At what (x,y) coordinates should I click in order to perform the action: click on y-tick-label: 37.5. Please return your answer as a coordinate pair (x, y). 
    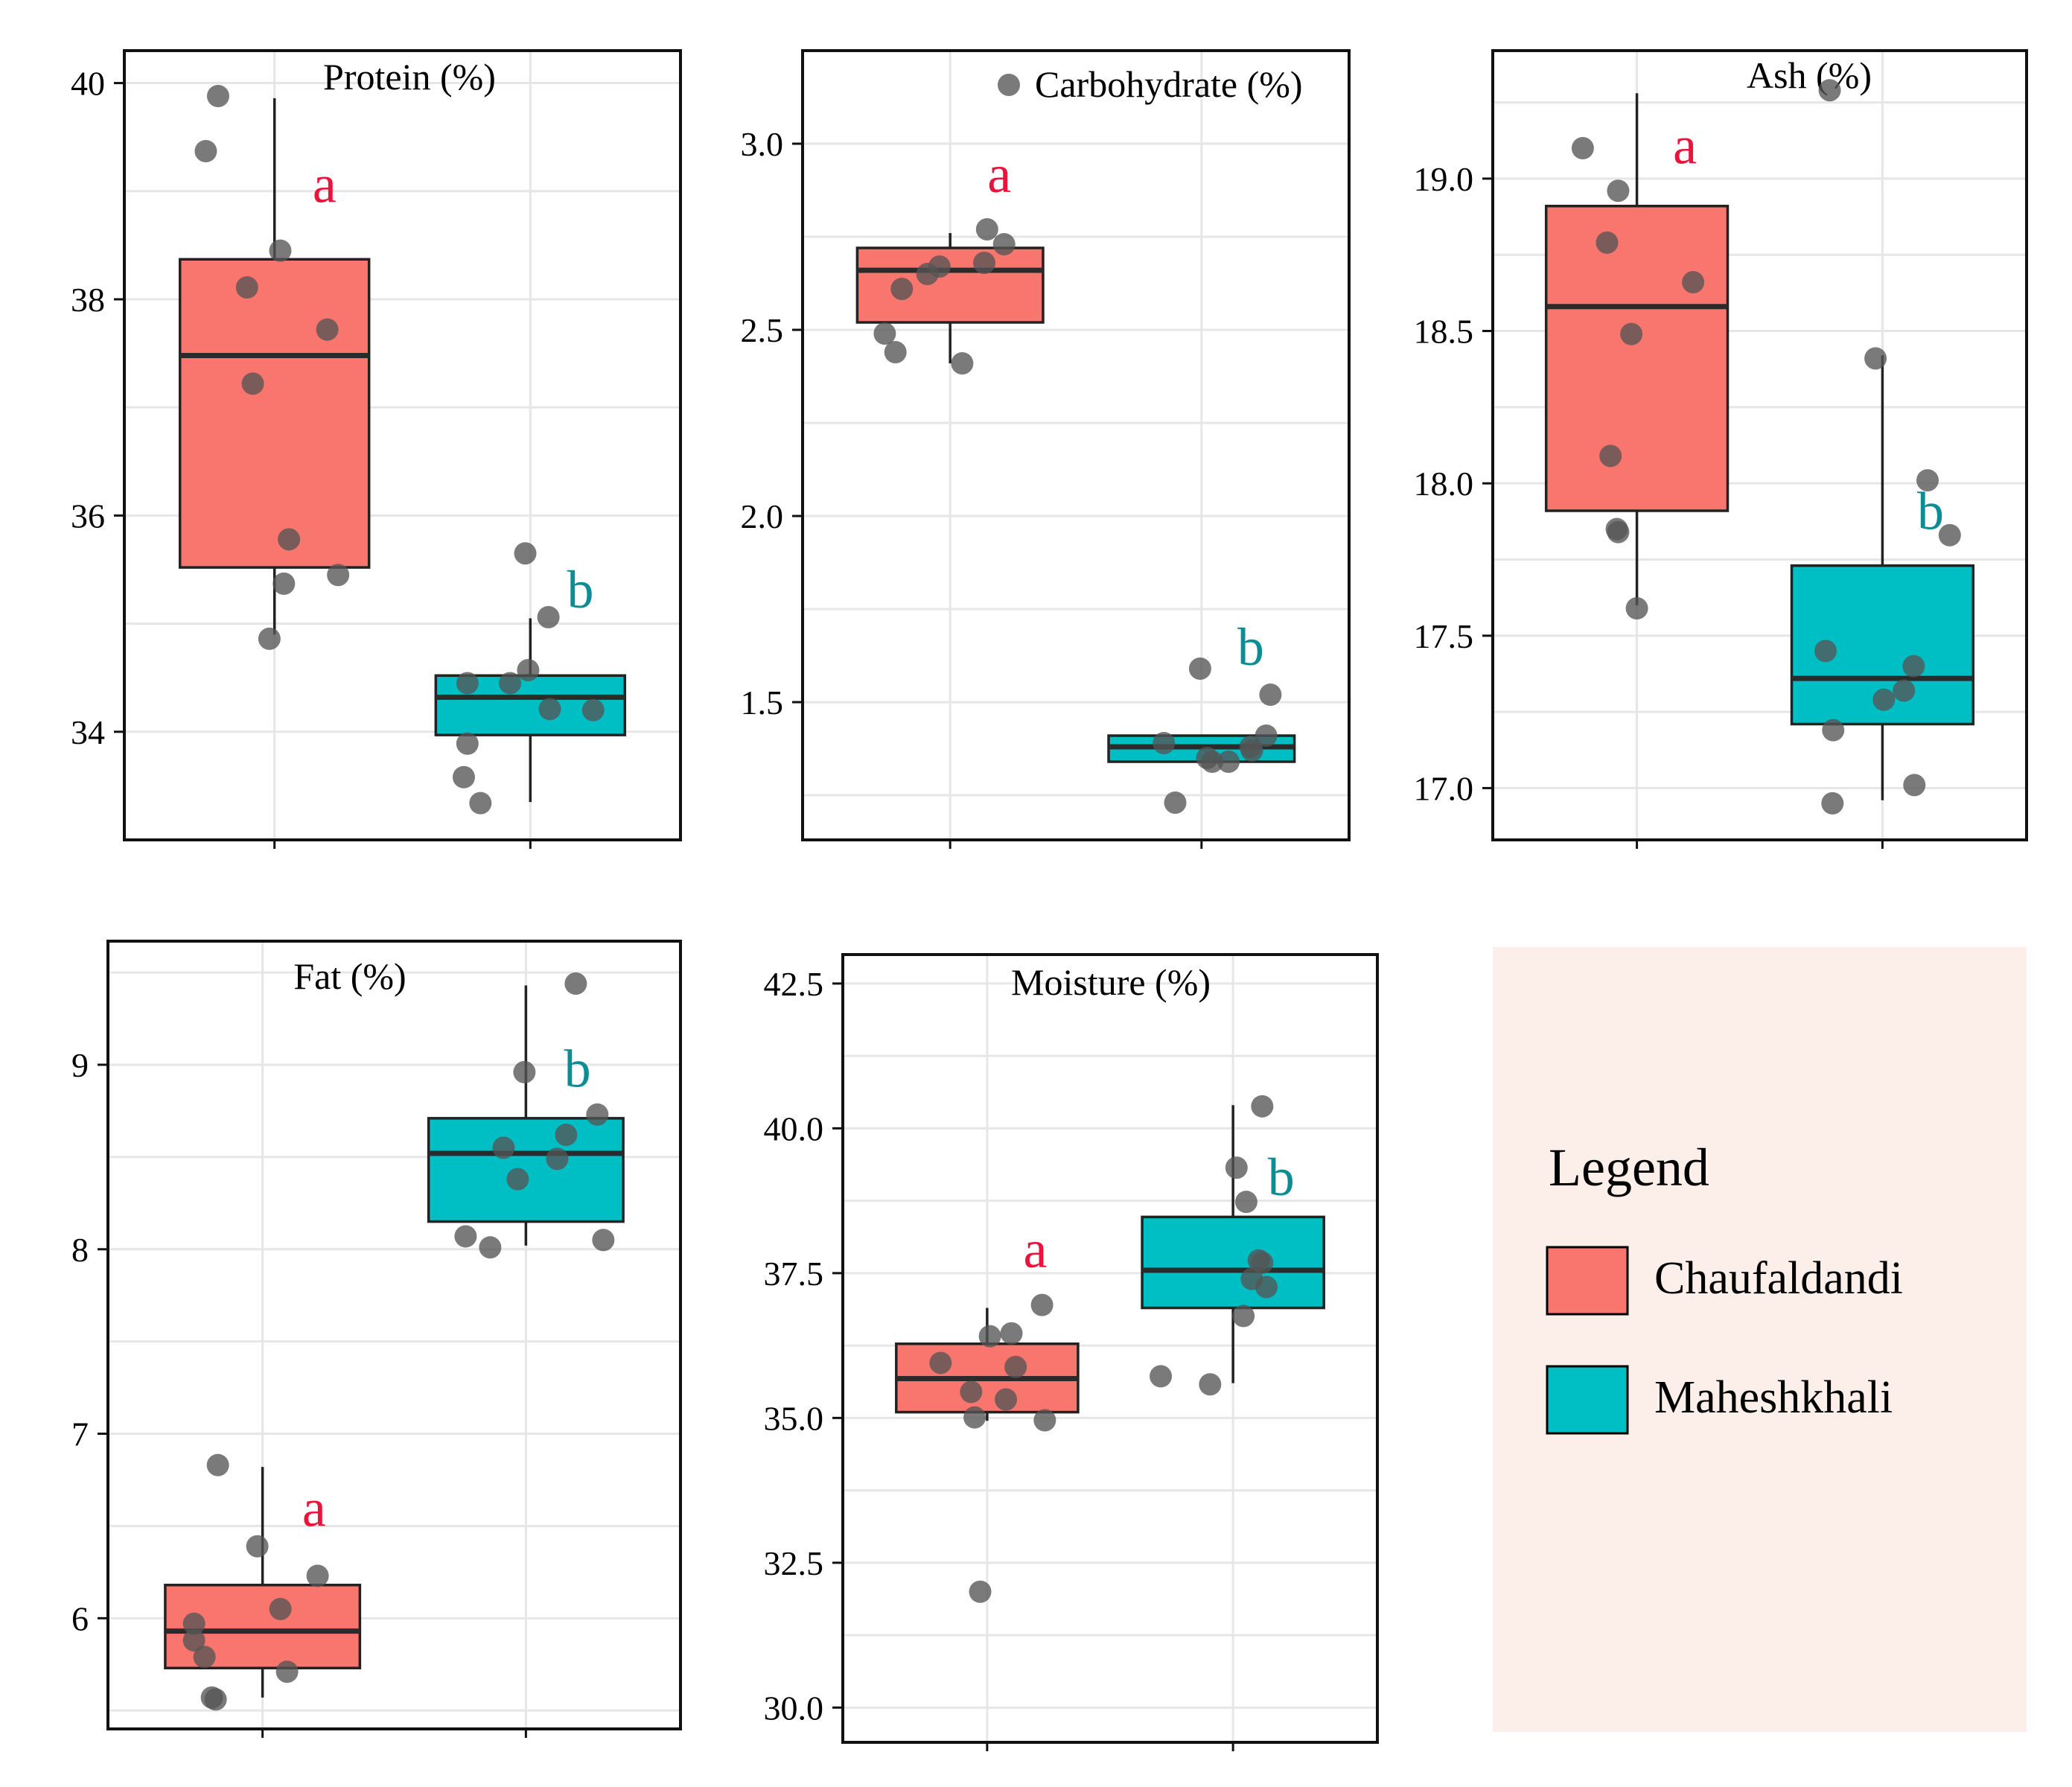
    Looking at the image, I should click on (794, 1274).